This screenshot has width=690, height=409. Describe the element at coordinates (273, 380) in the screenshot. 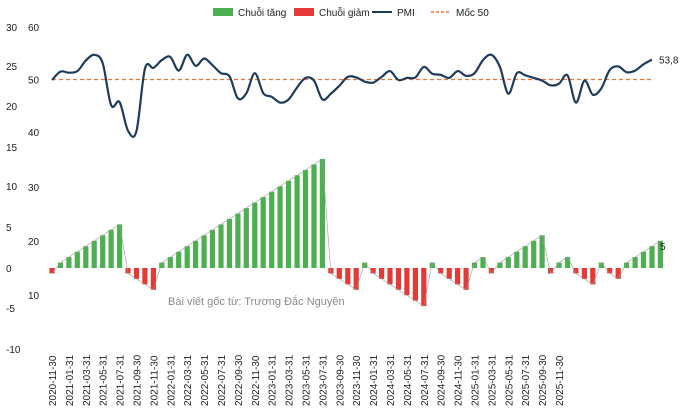

I see `x-axis-tick: 2023-01-31` at that location.